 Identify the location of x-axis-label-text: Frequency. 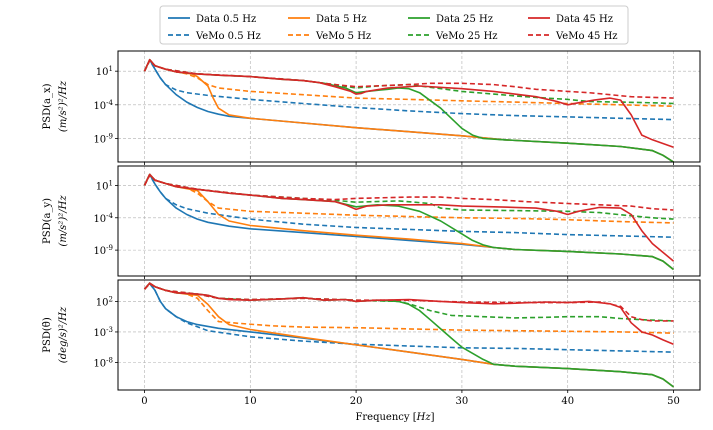
(382, 417).